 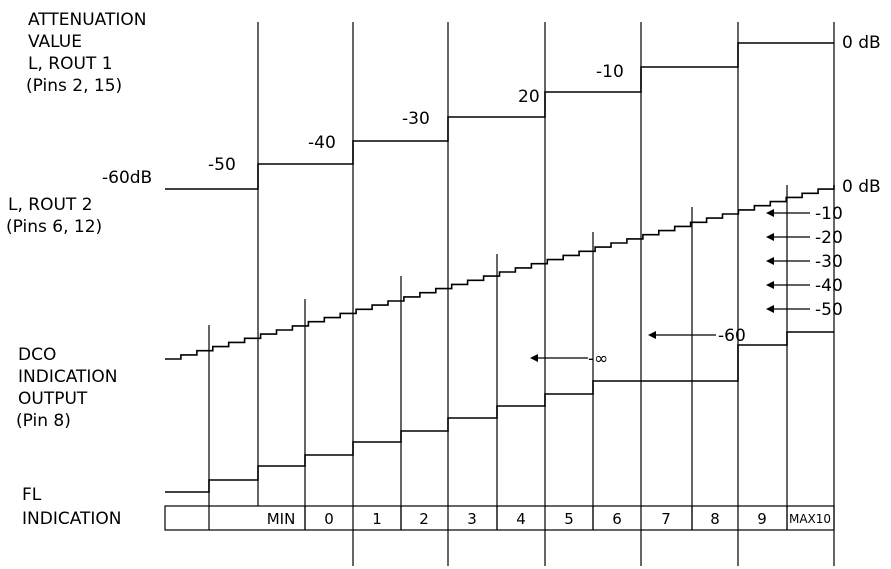 I want to click on rout1-step-label: 20, so click(x=529, y=97).